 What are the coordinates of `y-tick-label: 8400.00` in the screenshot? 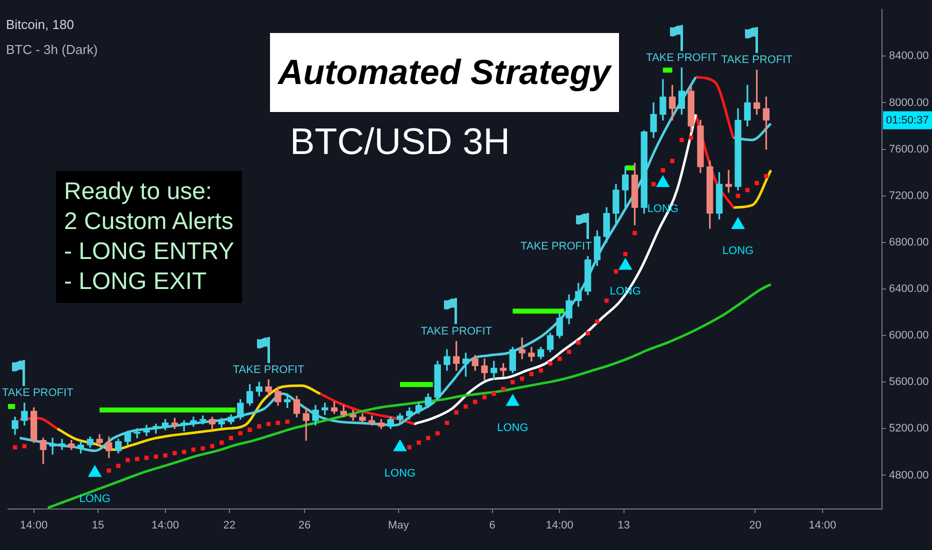 It's located at (909, 56).